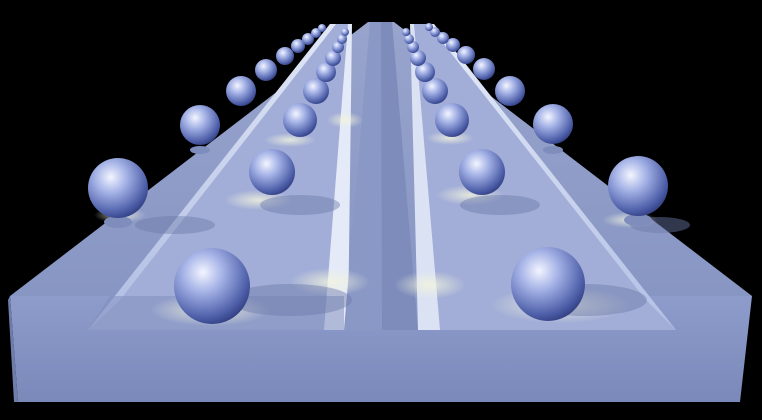  Describe the element at coordinates (338, 177) in the screenshot. I see `left-groove-wall-inner` at that location.